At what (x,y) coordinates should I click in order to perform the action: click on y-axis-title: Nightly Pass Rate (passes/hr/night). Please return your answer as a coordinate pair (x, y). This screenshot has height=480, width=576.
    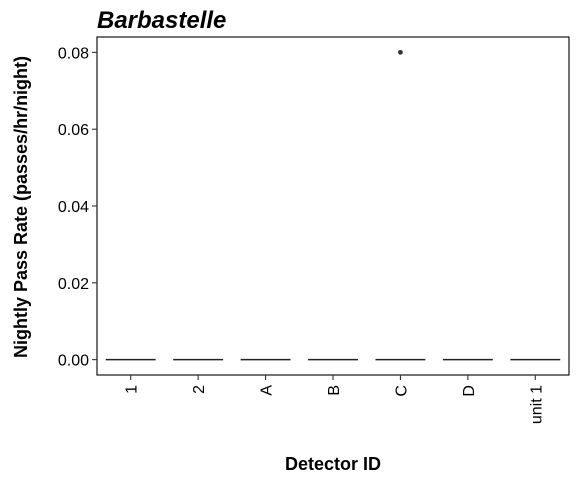
    Looking at the image, I should click on (21, 207).